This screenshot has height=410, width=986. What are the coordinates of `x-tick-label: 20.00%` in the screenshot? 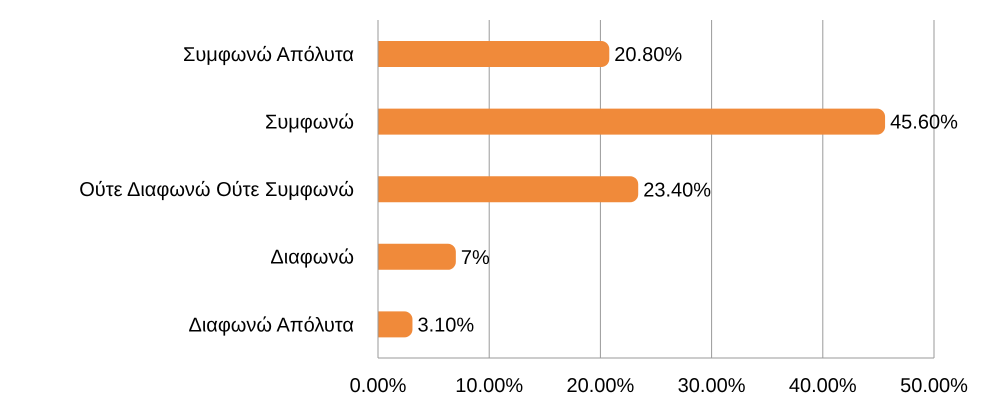 It's located at (600, 386).